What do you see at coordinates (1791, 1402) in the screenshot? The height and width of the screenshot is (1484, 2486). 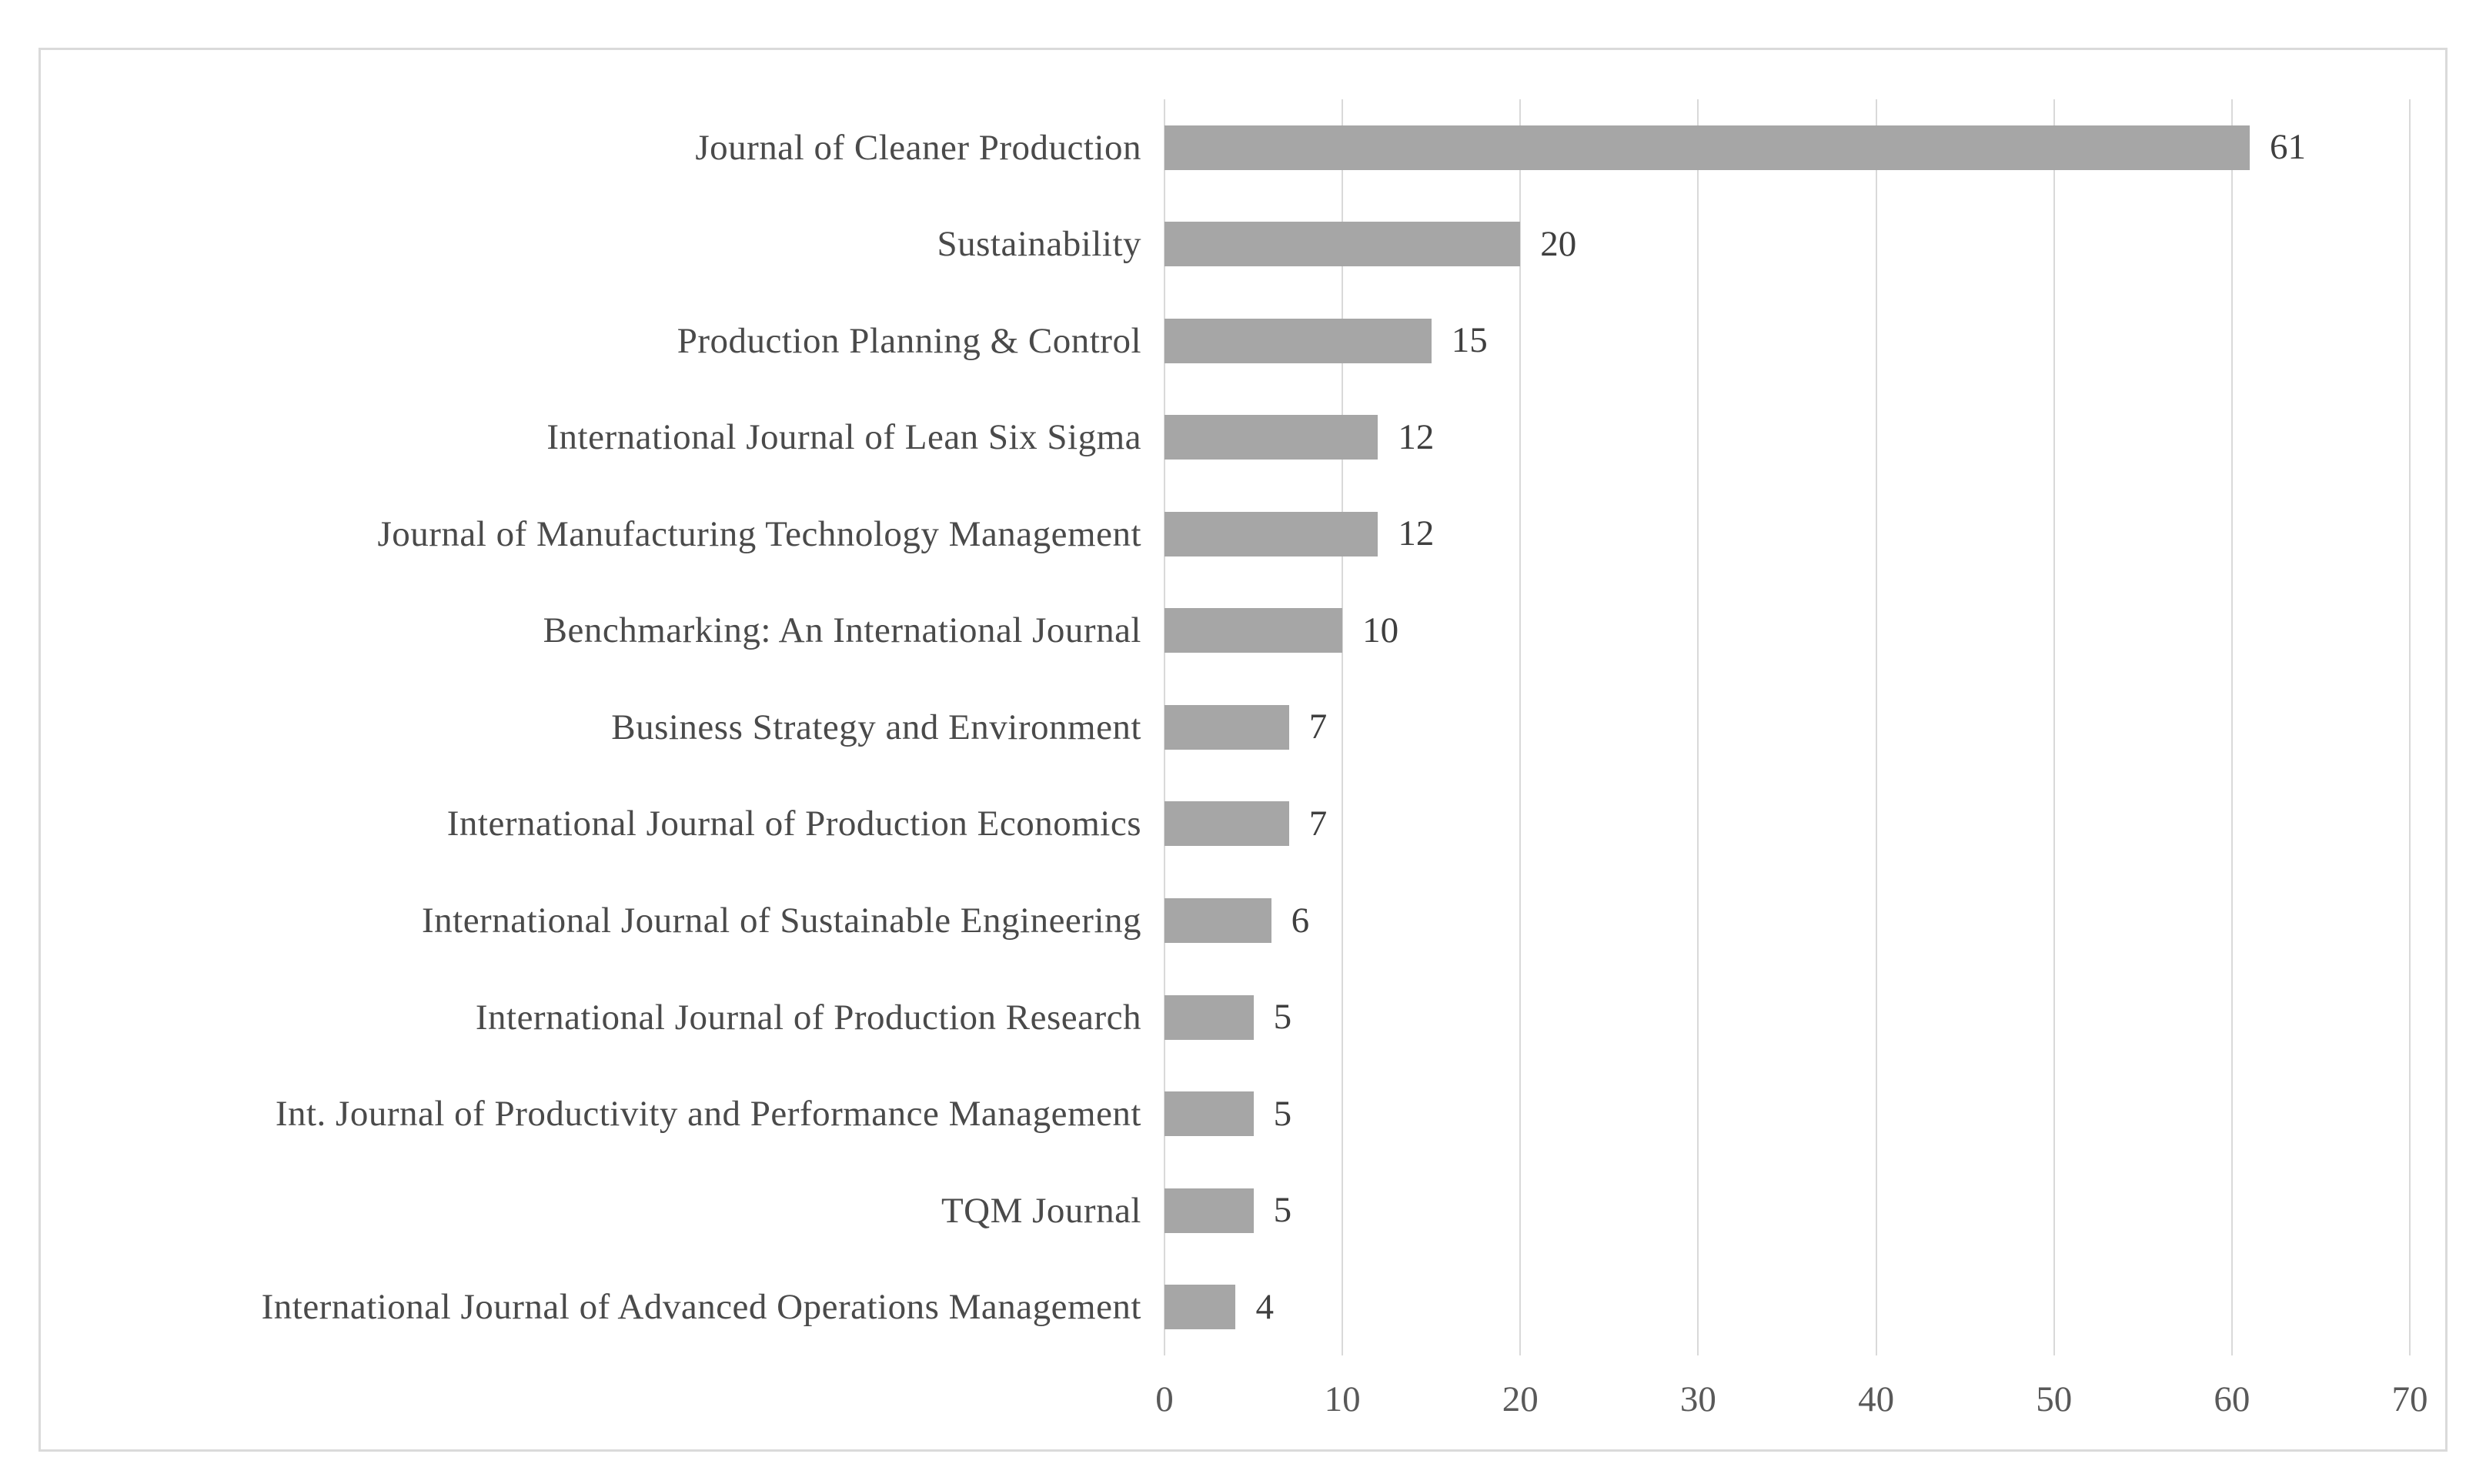 I see `x-axis: 0 10 20 30 40 50 60 70` at bounding box center [1791, 1402].